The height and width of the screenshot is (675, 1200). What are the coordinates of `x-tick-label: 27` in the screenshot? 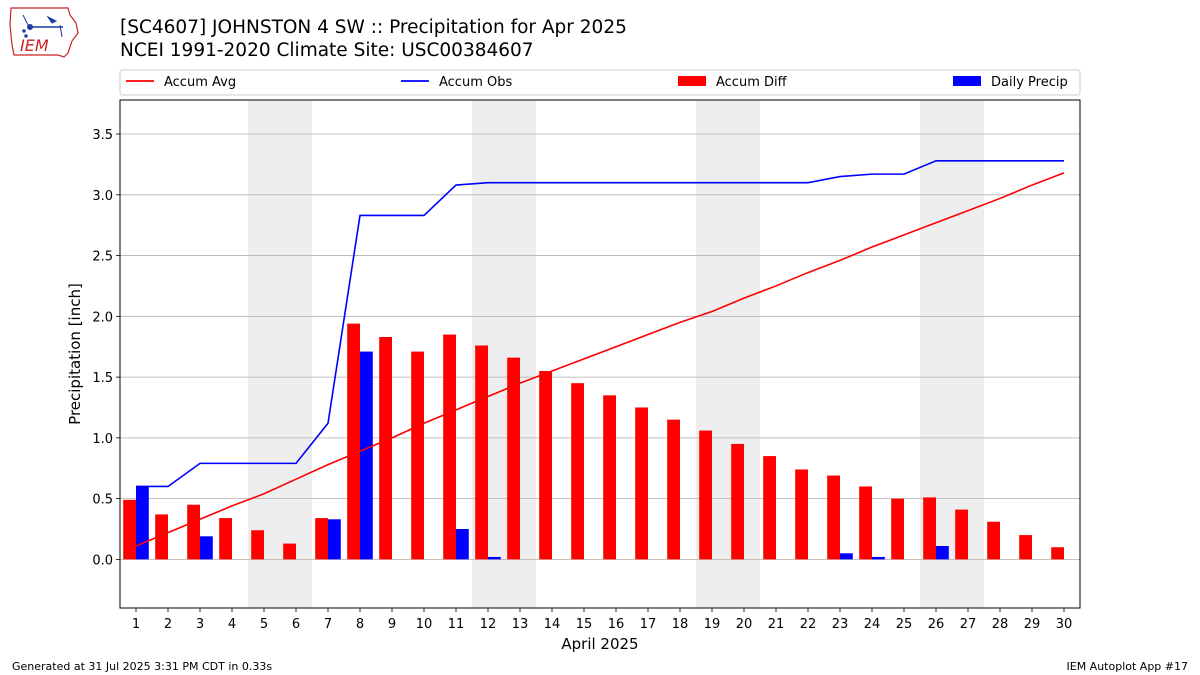 It's located at (968, 624).